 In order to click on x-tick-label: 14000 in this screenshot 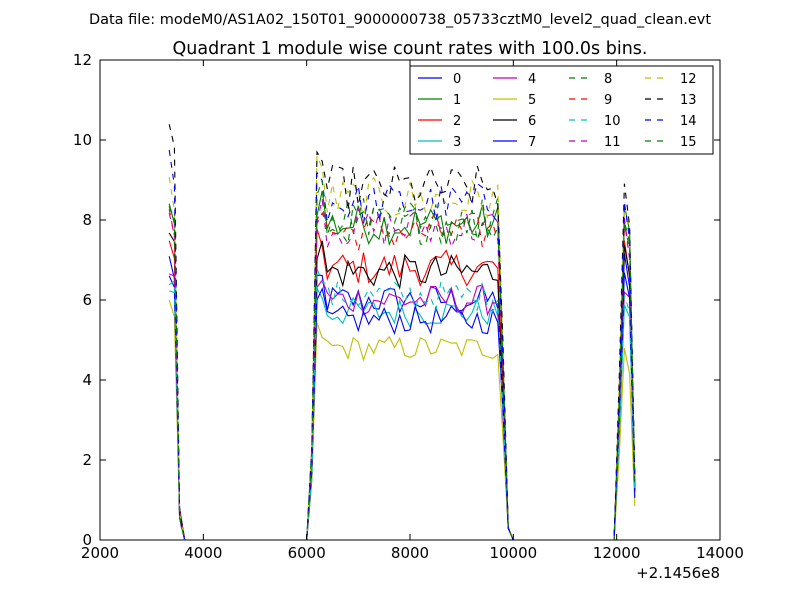, I will do `click(720, 553)`.